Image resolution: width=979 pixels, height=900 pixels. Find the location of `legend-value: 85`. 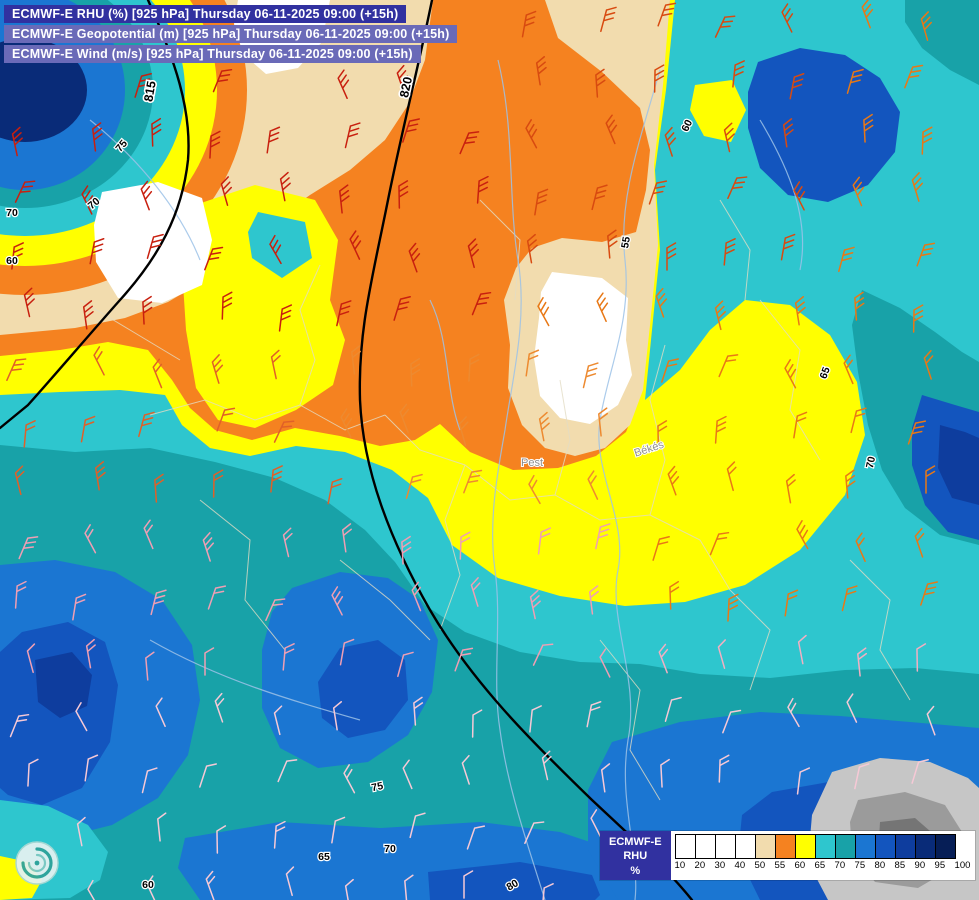

legend-value: 85 is located at coordinates (900, 865).